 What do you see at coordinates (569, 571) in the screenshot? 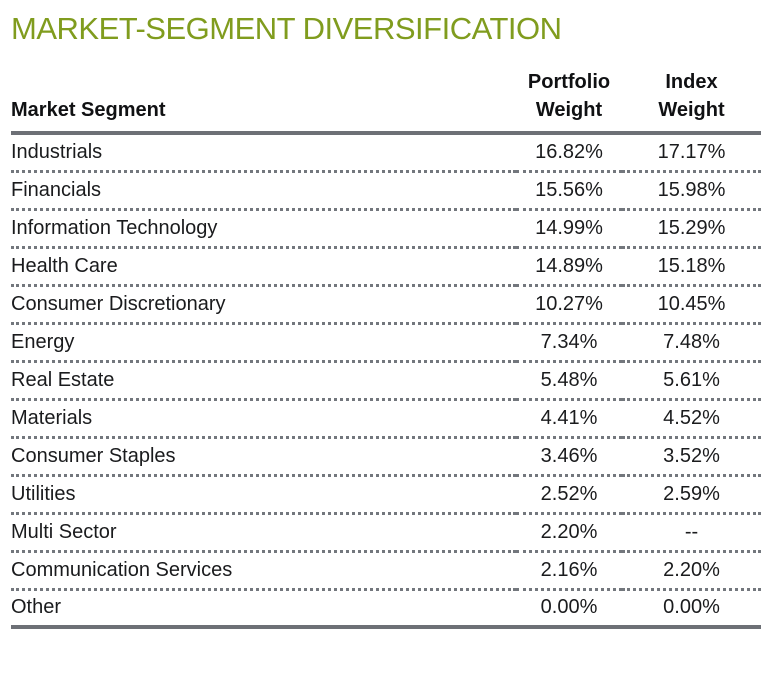
I see `cell-portfolio-weight: 2.16%` at bounding box center [569, 571].